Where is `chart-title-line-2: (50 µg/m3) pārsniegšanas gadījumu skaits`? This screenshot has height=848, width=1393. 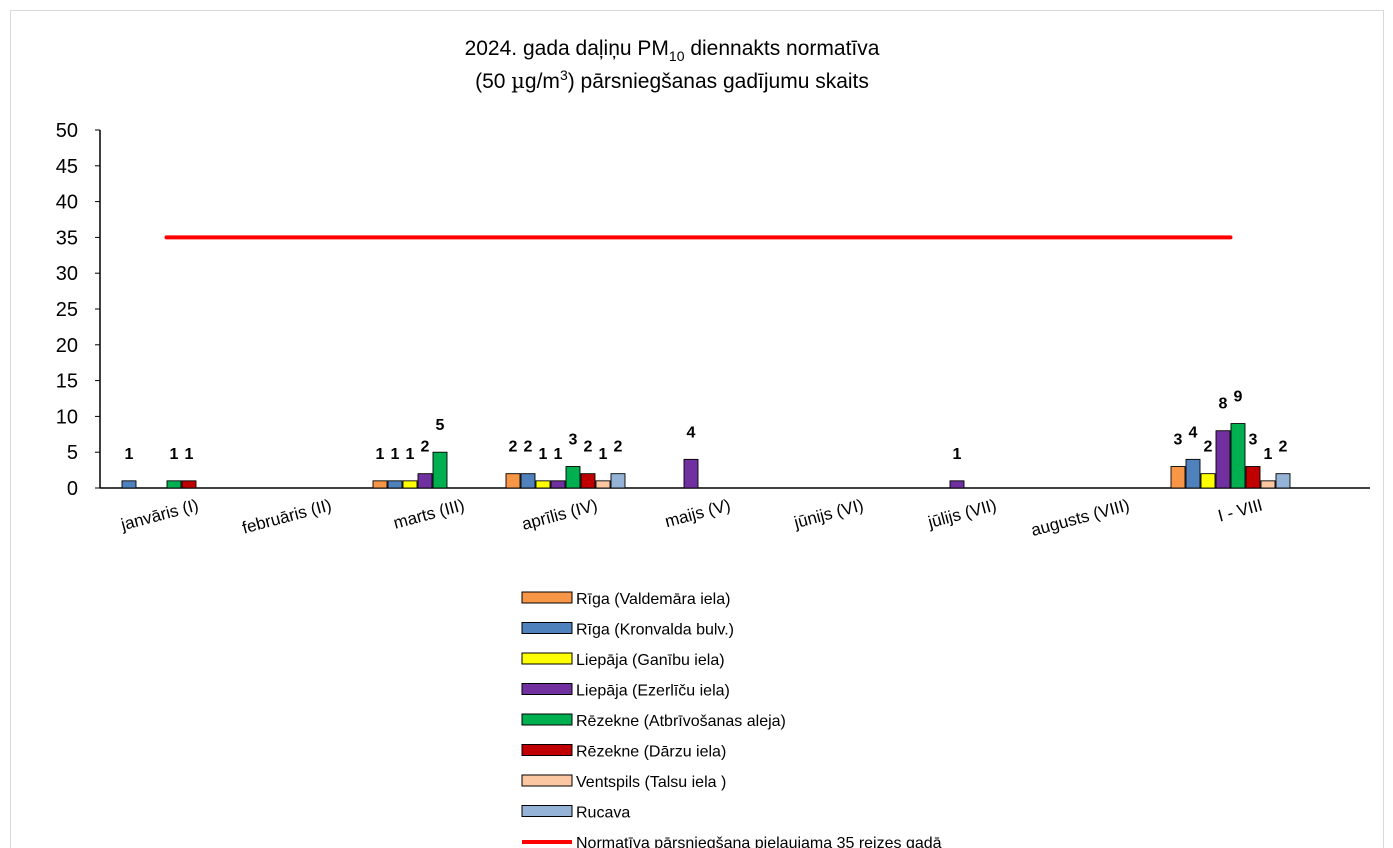
chart-title-line-2: (50 µg/m3) pārsniegšanas gadījumu skaits is located at coordinates (672, 80).